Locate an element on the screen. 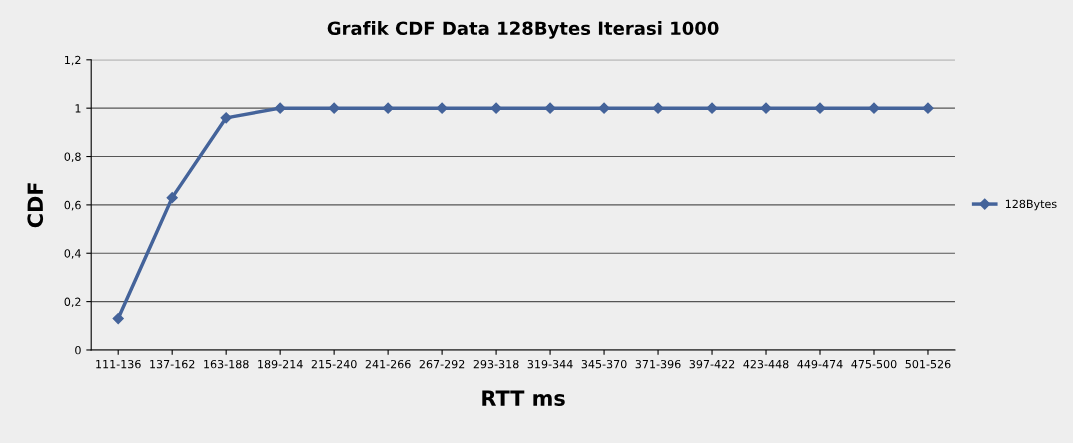 Image resolution: width=1073 pixels, height=443 pixels. y-axis-title: CDF is located at coordinates (35, 205).